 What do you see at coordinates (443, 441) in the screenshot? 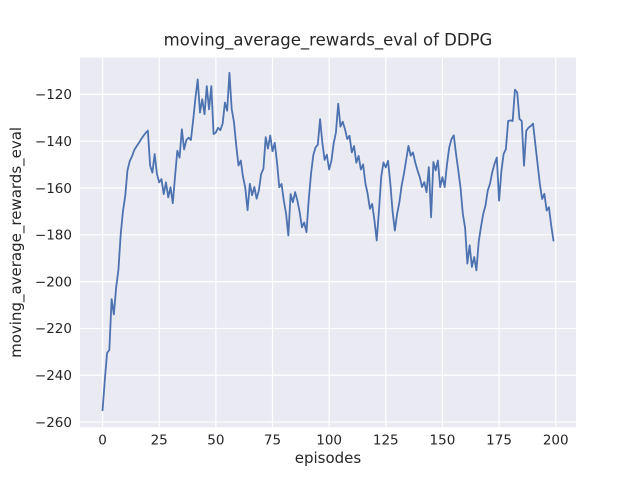
I see `x-tick-label: 150` at bounding box center [443, 441].